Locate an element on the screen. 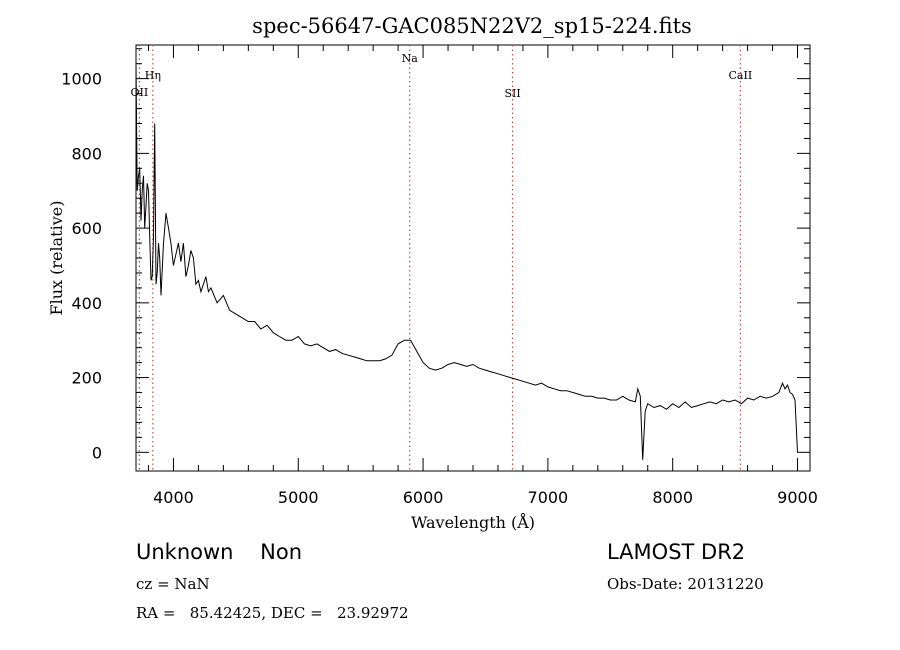 The width and height of the screenshot is (900, 650). x-axis-label: Wavelength (Å) is located at coordinates (473, 522).